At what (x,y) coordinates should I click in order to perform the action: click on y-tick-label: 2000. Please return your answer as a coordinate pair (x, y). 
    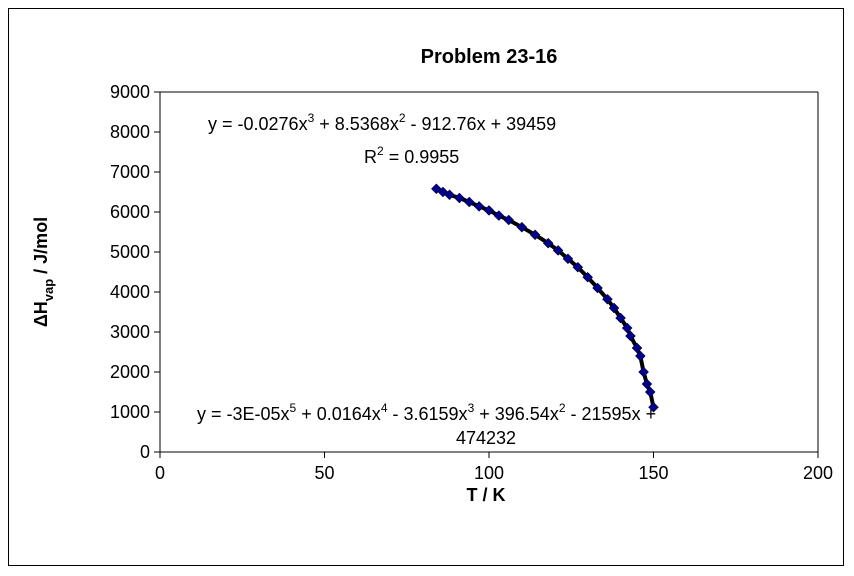
    Looking at the image, I should click on (130, 372).